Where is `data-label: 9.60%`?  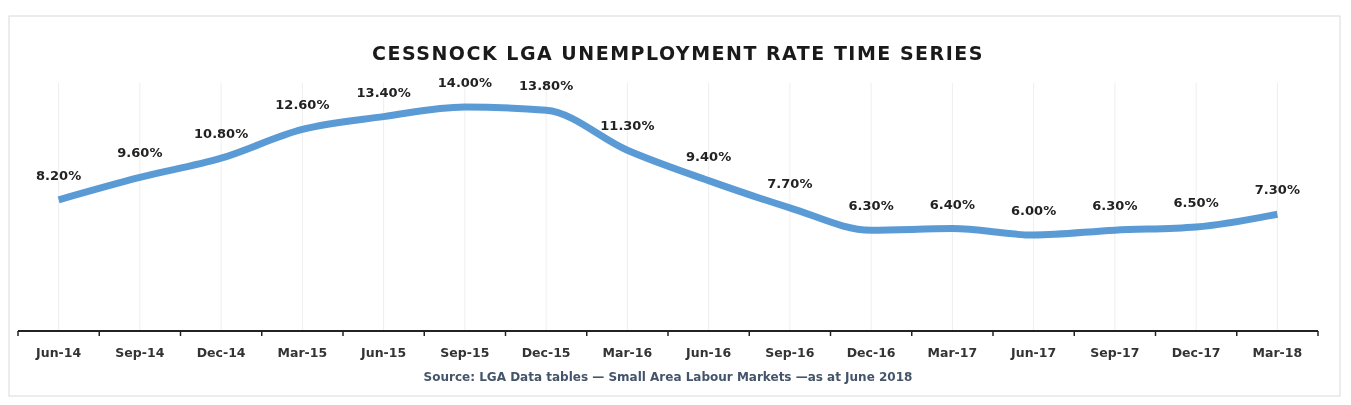
data-label: 9.60% is located at coordinates (140, 153).